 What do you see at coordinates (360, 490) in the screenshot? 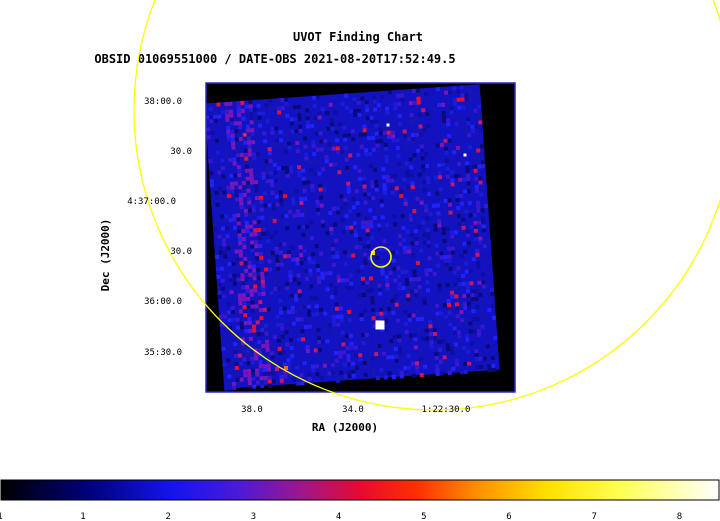
I see `colorbar` at bounding box center [360, 490].